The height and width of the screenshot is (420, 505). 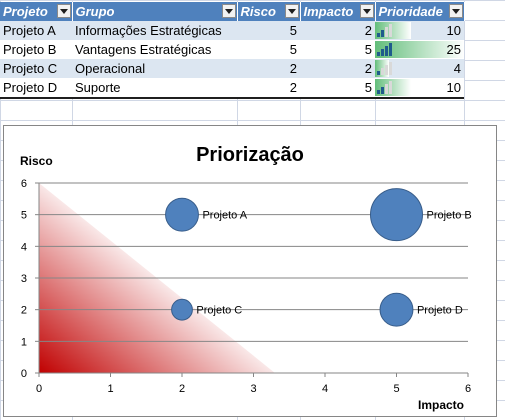 What do you see at coordinates (328, 11) in the screenshot?
I see `header-label: Impacto` at bounding box center [328, 11].